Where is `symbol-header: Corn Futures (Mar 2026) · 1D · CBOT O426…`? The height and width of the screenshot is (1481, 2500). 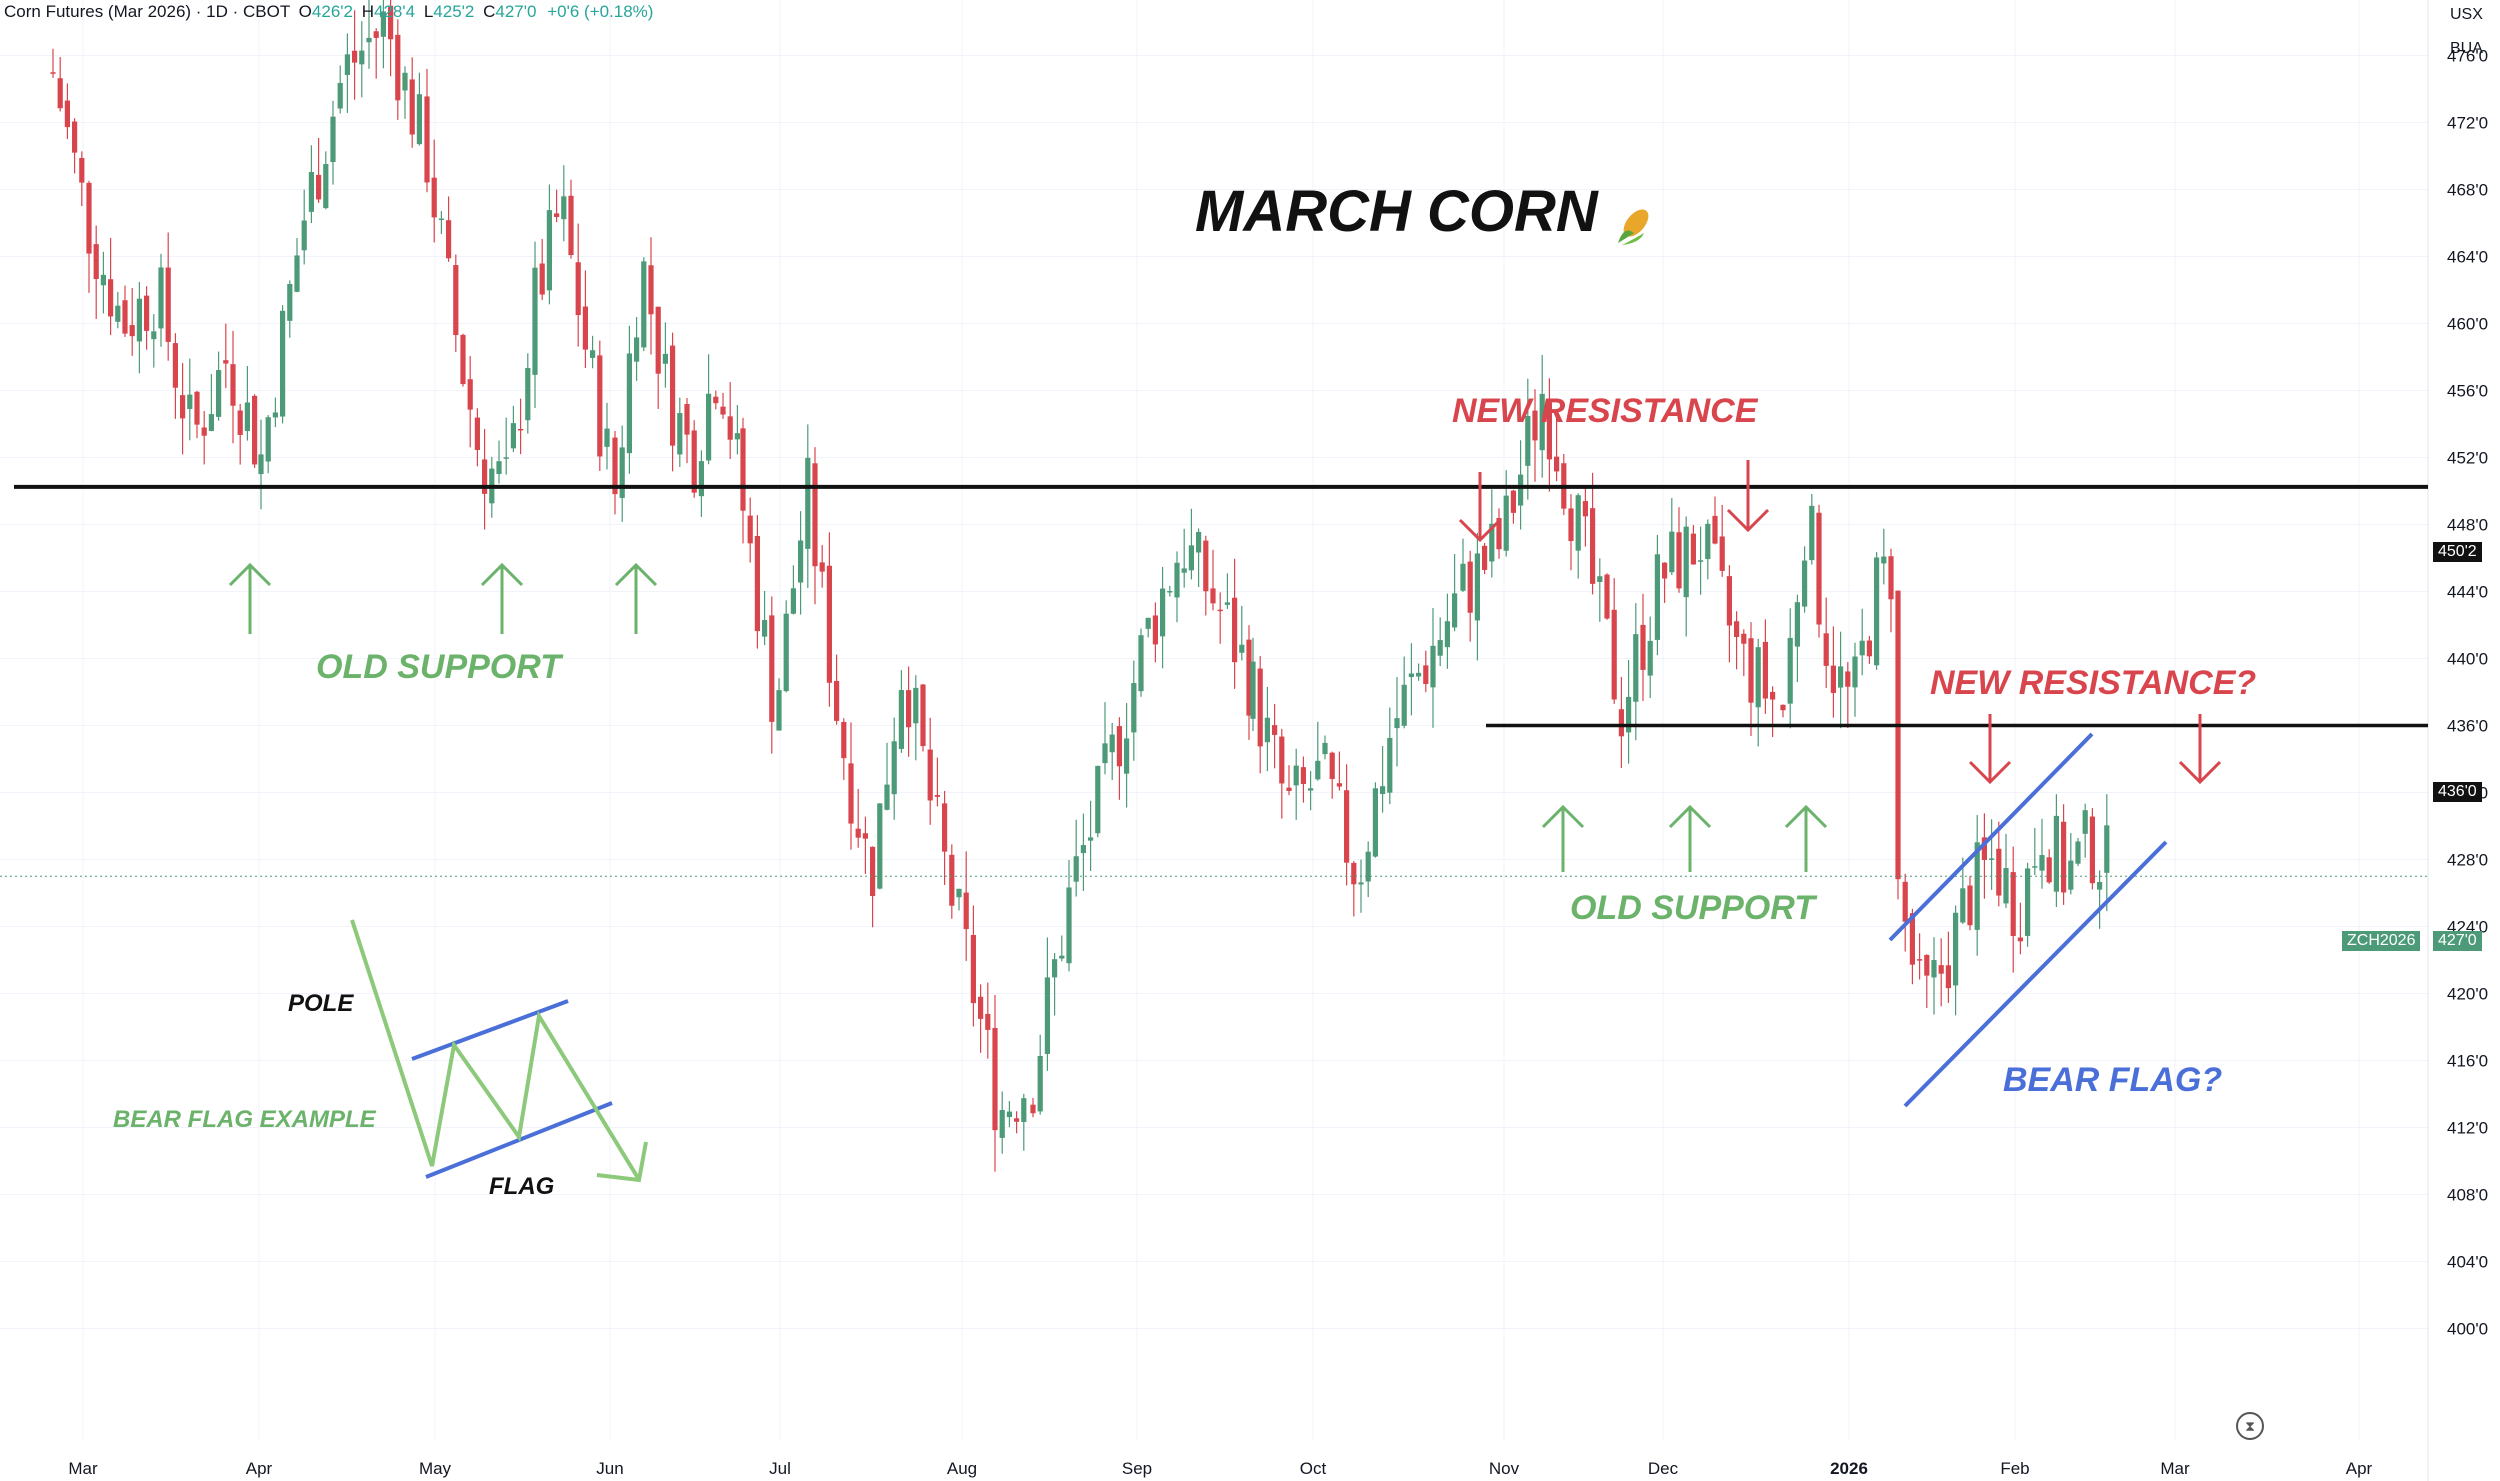
symbol-header: Corn Futures (Mar 2026) · 1D · CBOT O426… is located at coordinates (328, 12).